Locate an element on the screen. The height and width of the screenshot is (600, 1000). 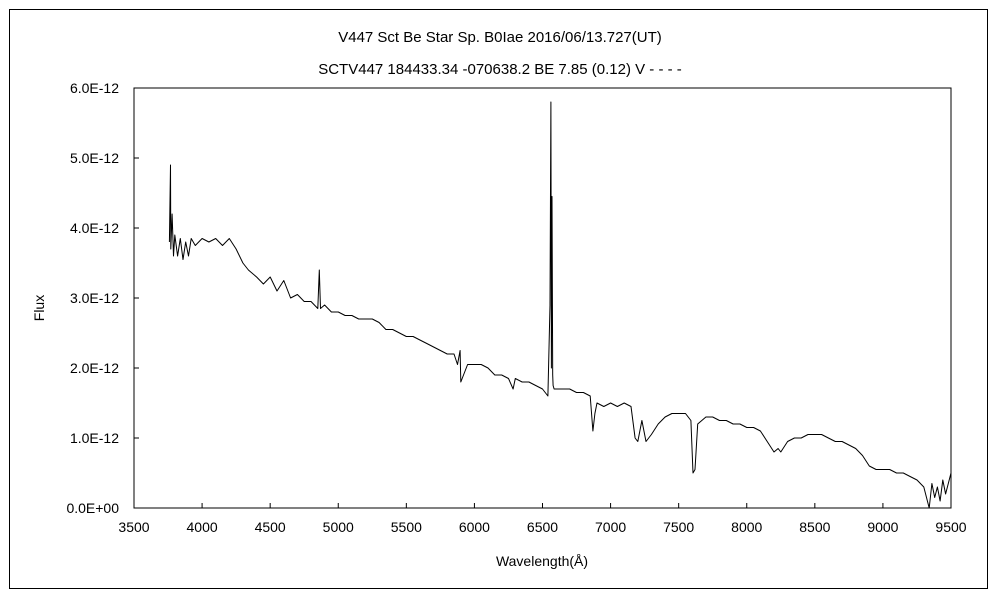
x-tick-label: 4000 is located at coordinates (202, 527).